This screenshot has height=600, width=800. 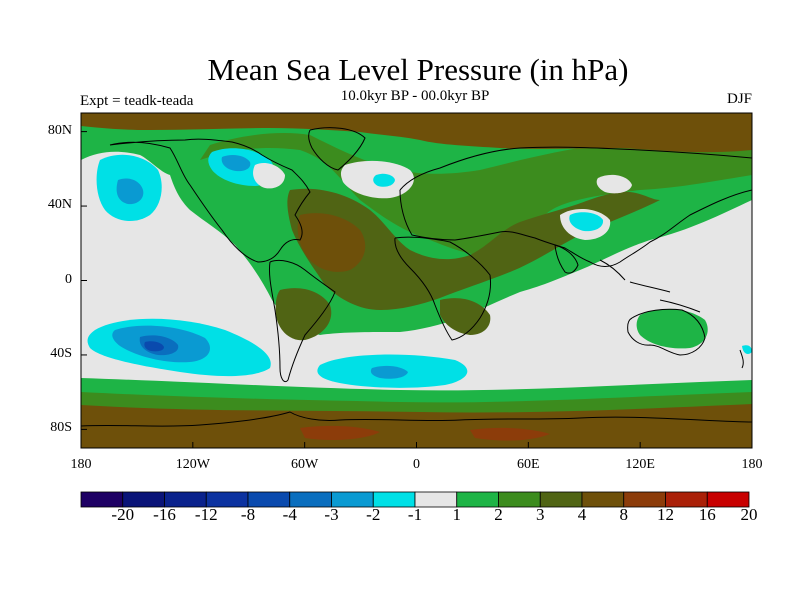 What do you see at coordinates (415, 514) in the screenshot?
I see `colorbar-label: -1` at bounding box center [415, 514].